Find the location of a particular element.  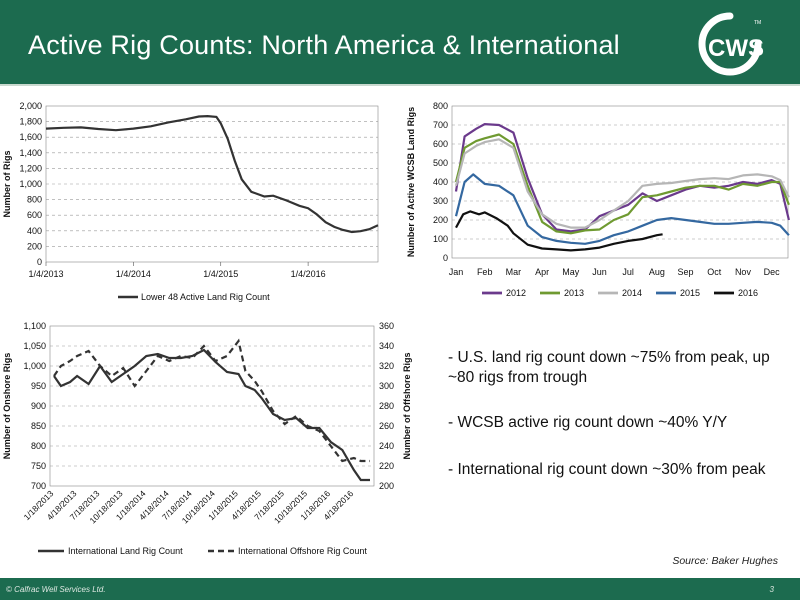

footer-bar: © Calfrac Well Services Ltd. 3 is located at coordinates (400, 589).